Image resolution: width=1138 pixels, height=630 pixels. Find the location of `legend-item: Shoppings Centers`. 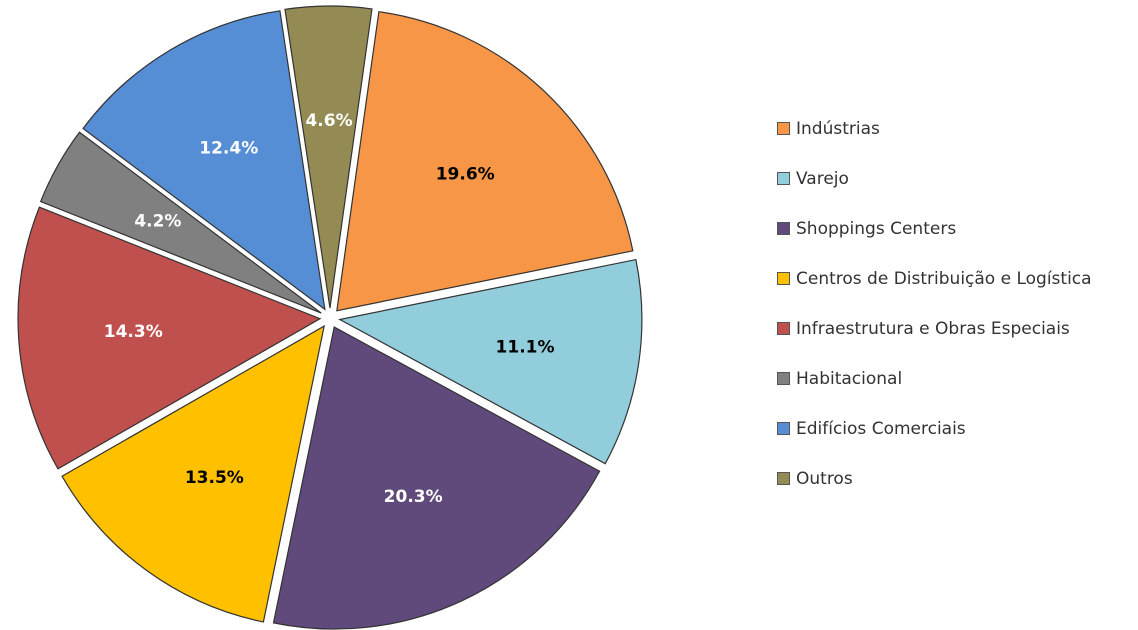

legend-item: Shoppings Centers is located at coordinates (934, 228).